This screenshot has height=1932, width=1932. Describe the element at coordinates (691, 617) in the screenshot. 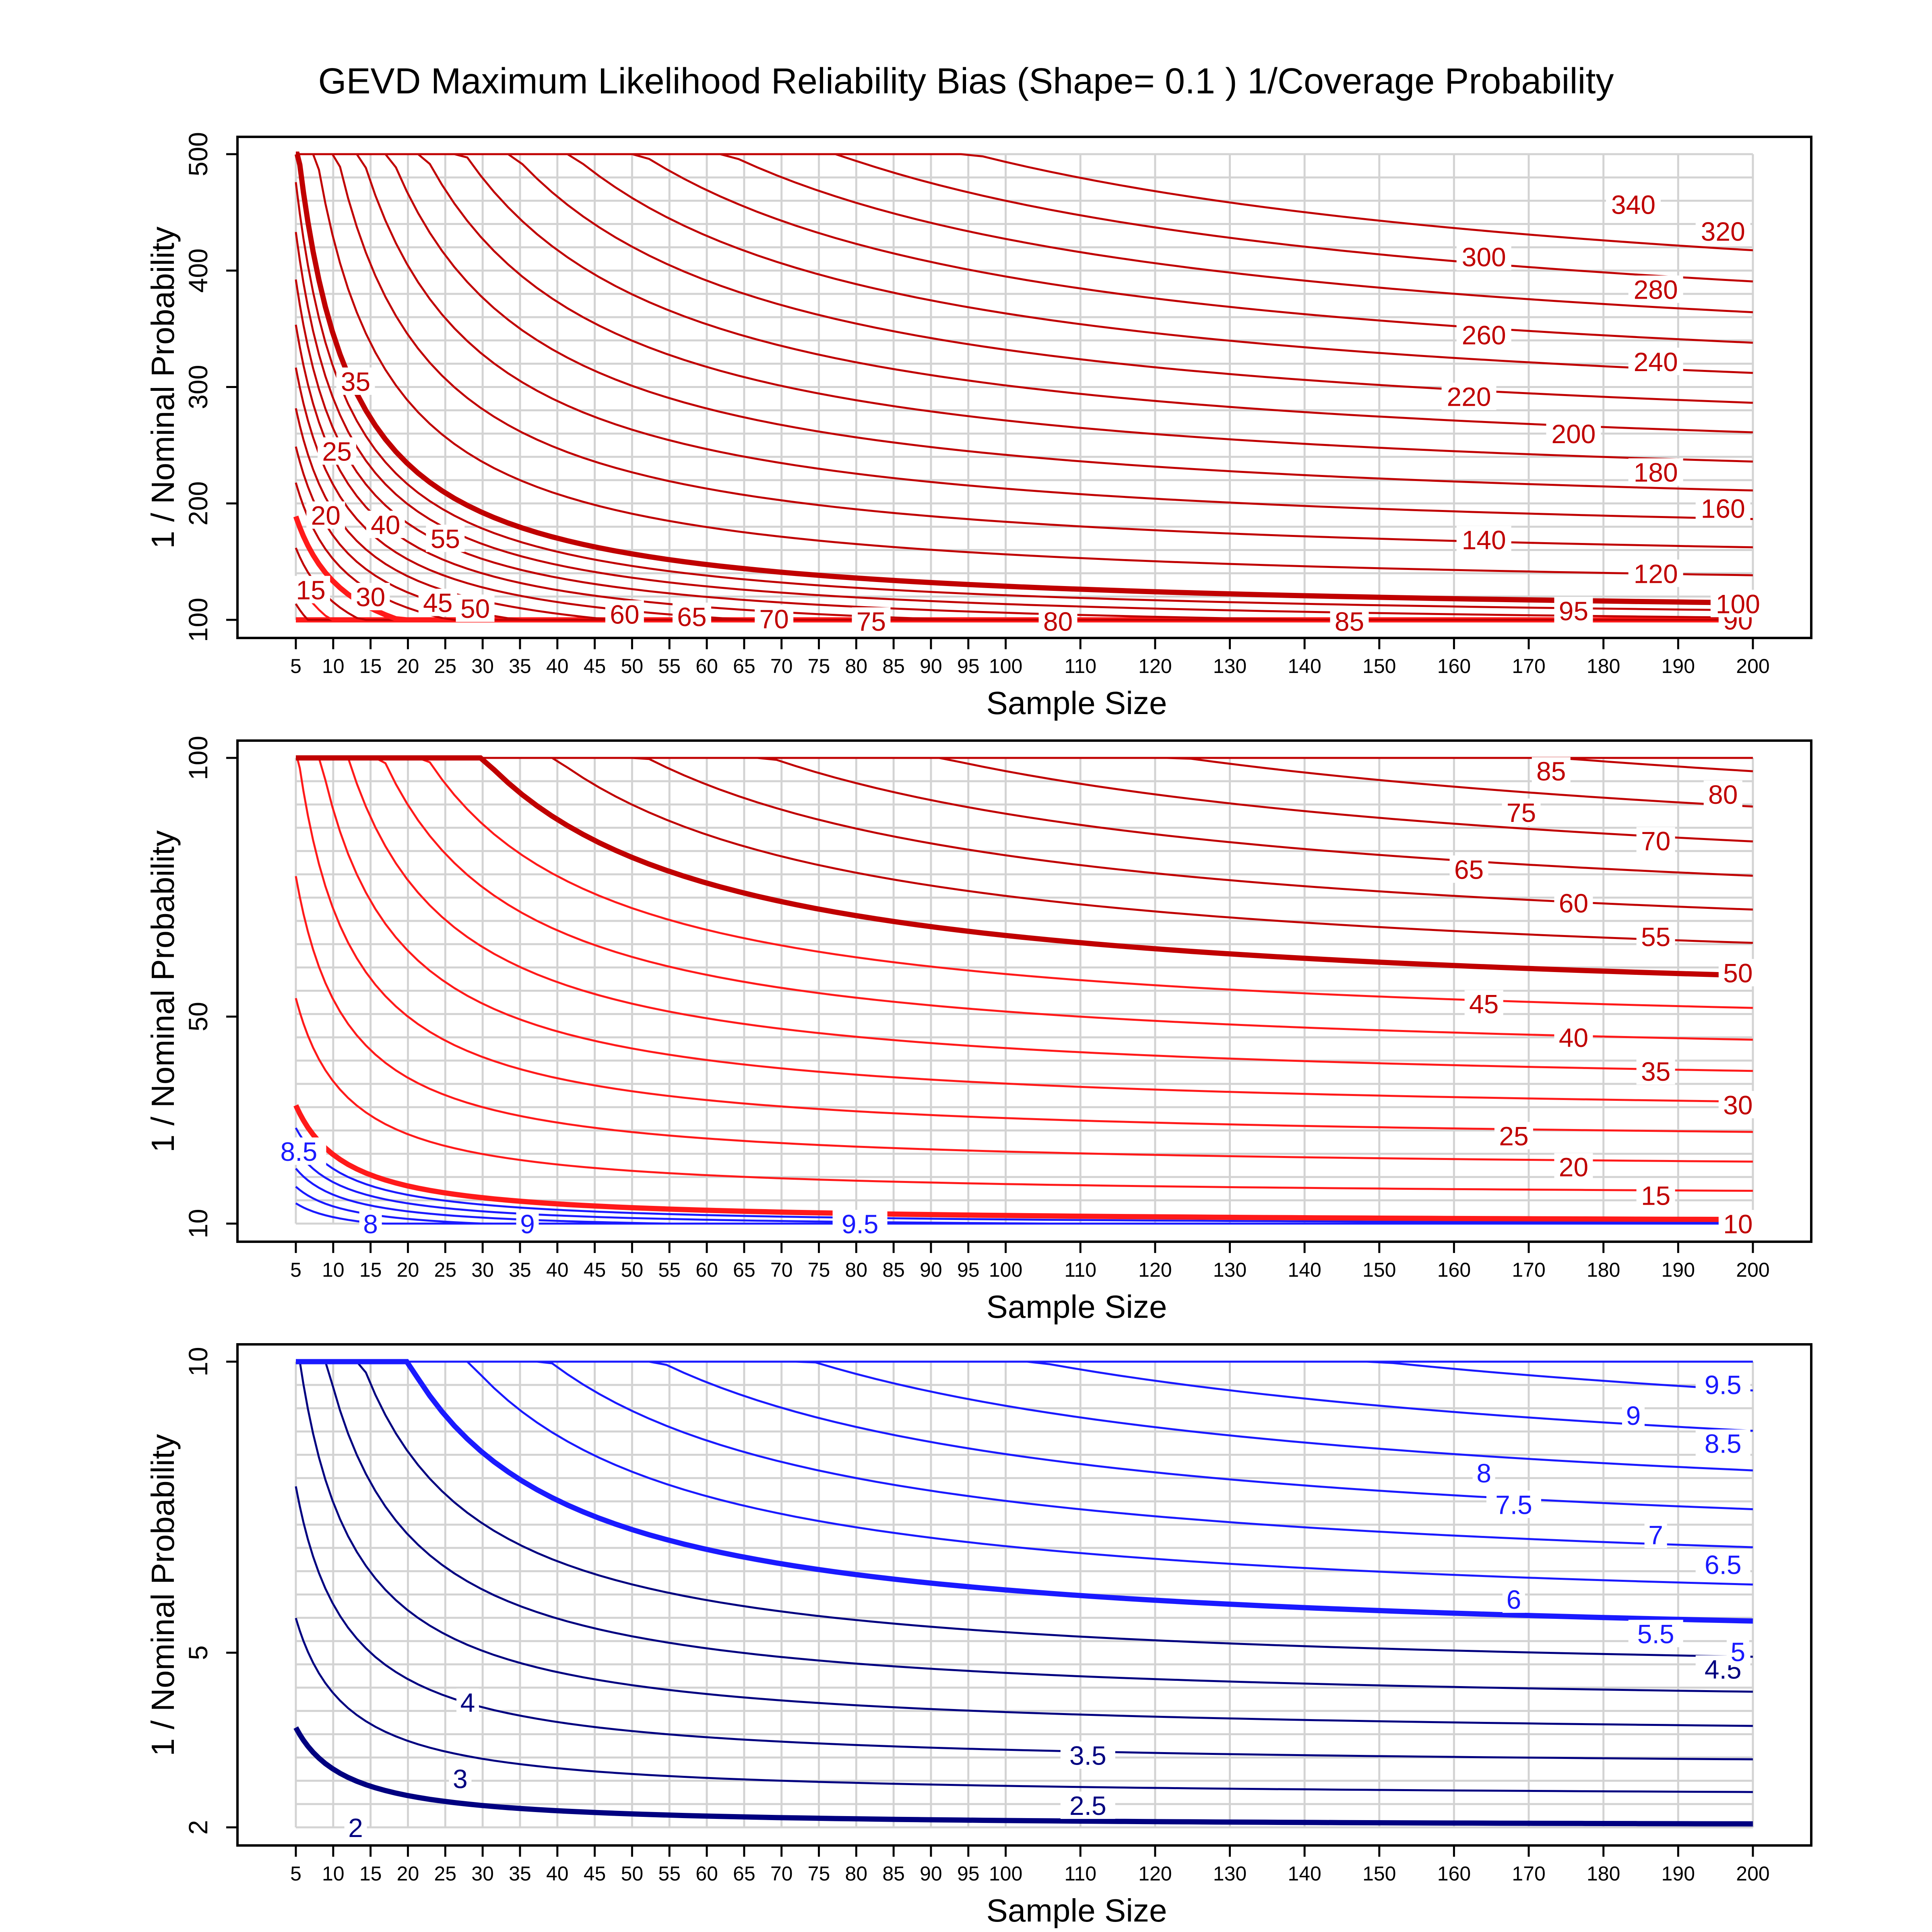

I see `contour-label: 65` at that location.